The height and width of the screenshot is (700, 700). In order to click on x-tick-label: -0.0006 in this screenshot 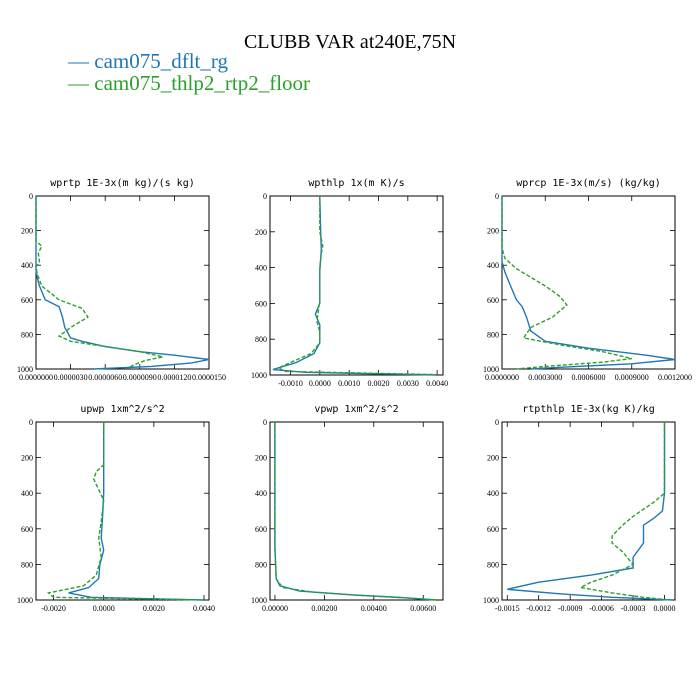, I will do `click(601, 608)`.